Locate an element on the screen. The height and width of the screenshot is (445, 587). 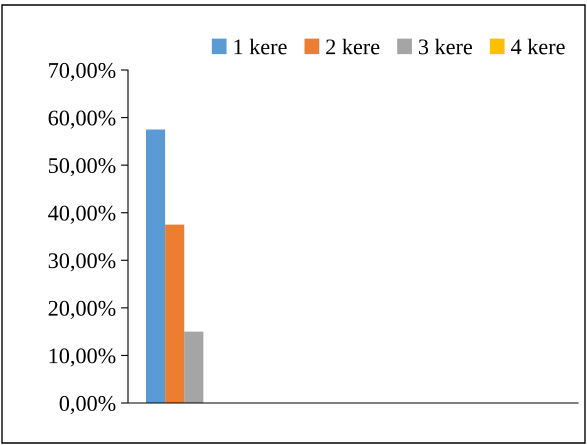
y-tick-label: 20,00% is located at coordinates (82, 309).